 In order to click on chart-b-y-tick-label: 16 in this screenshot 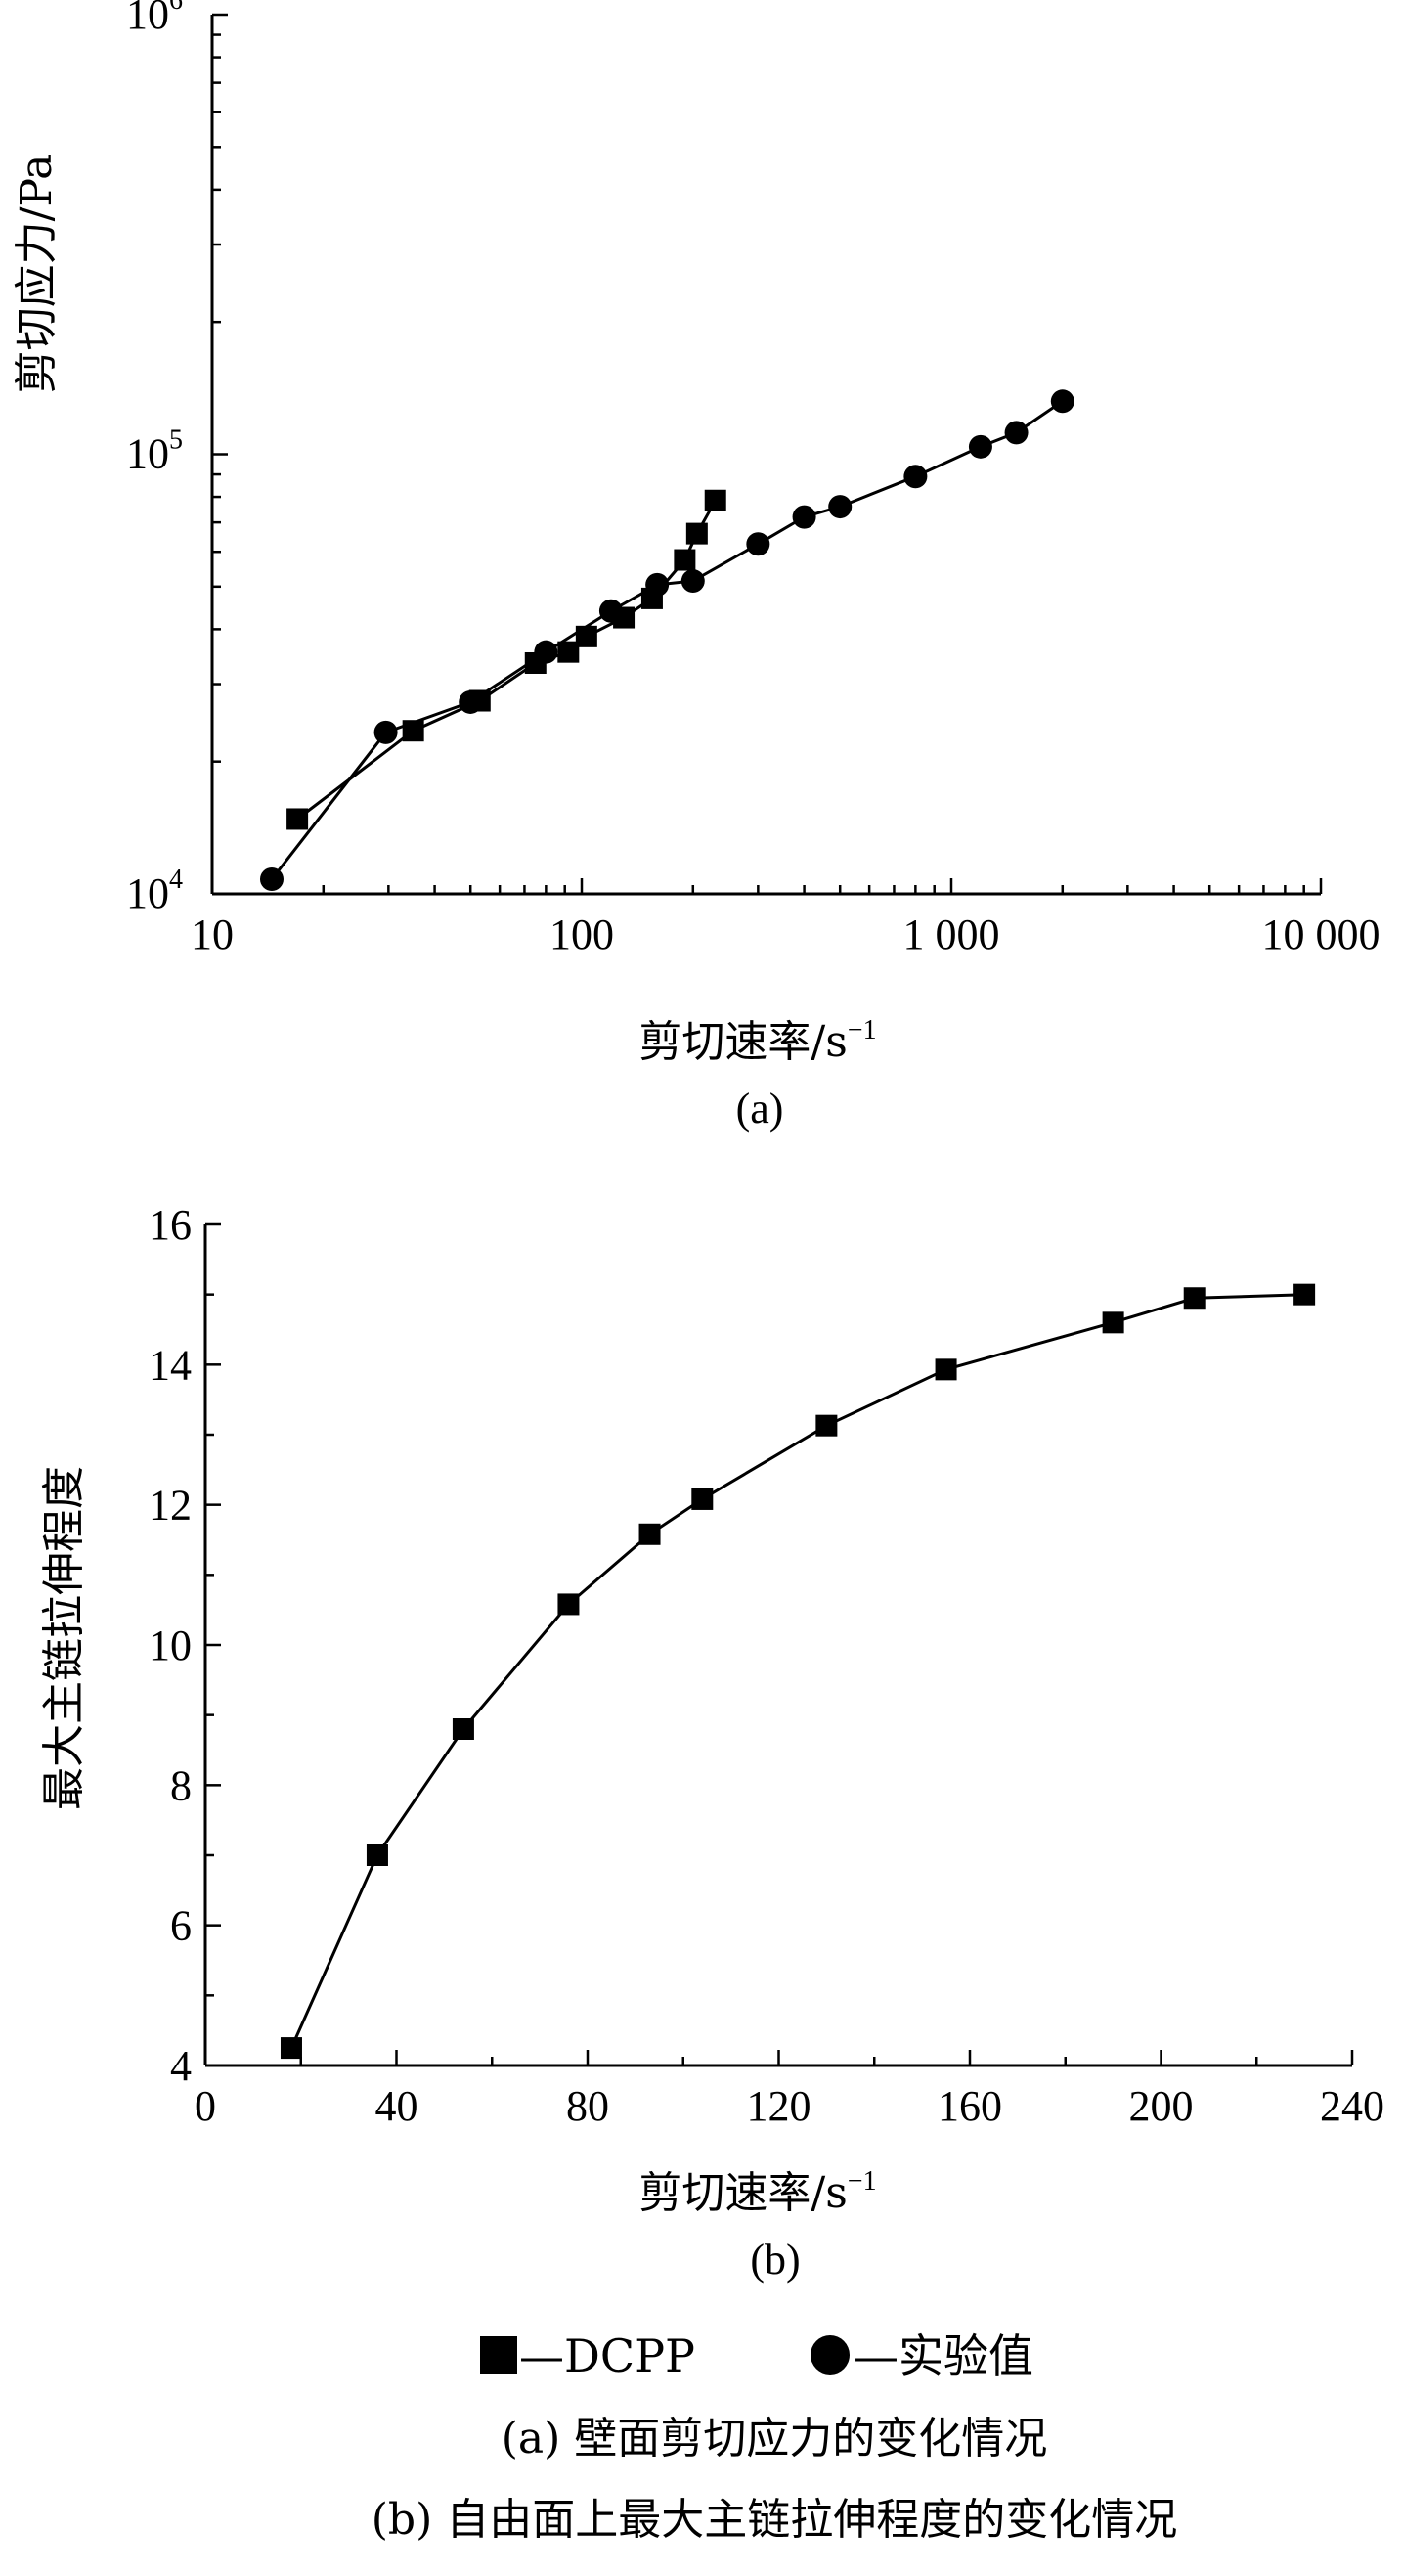, I will do `click(170, 1225)`.